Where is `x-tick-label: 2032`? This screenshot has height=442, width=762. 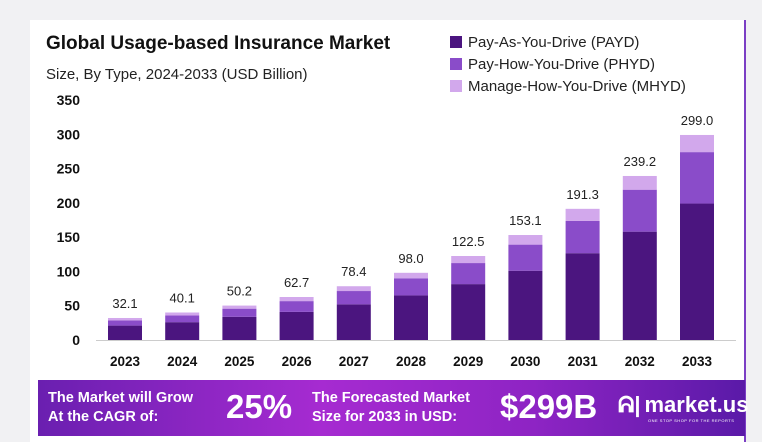
x-tick-label: 2032 is located at coordinates (640, 361).